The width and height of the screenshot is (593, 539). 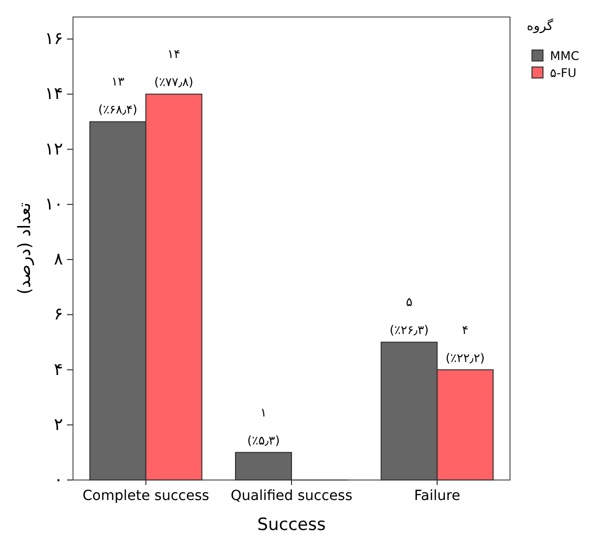 I want to click on y-tick-label: ۴, so click(x=58, y=370).